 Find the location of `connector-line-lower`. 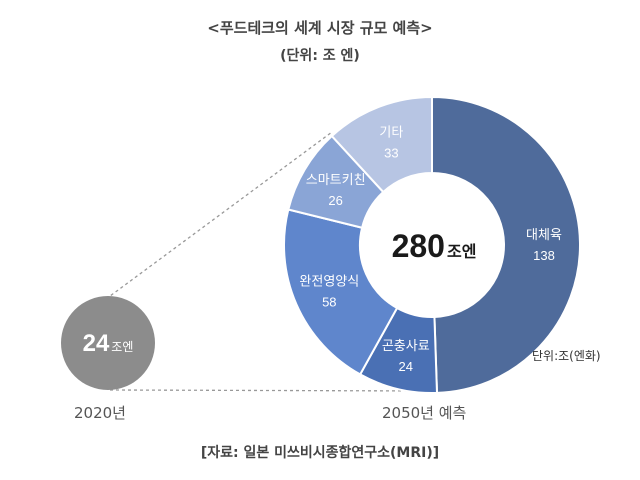

connector-line-lower is located at coordinates (272, 390).